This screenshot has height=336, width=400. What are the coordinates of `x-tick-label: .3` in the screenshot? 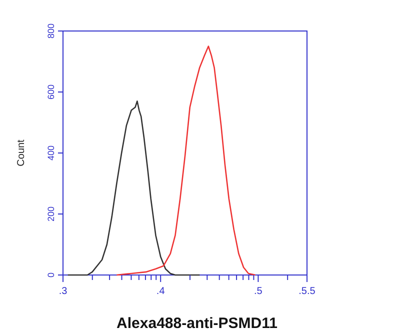 It's located at (63, 291).